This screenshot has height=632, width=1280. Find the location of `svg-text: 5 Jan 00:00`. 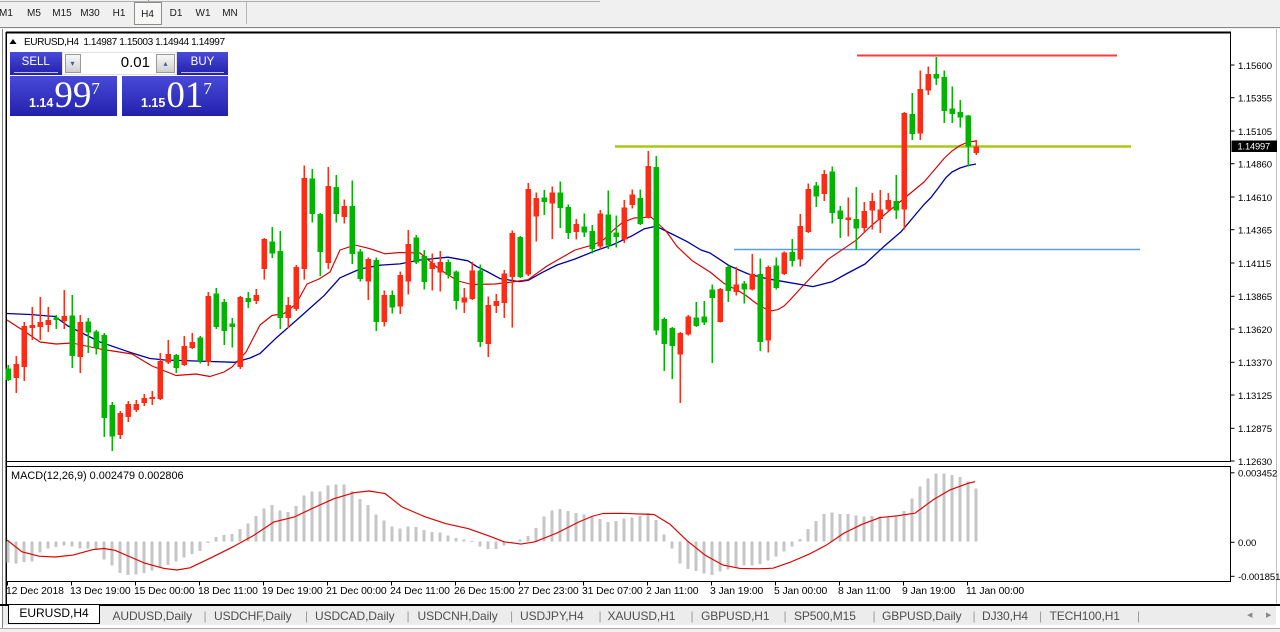

svg-text: 5 Jan 00:00 is located at coordinates (801, 591).